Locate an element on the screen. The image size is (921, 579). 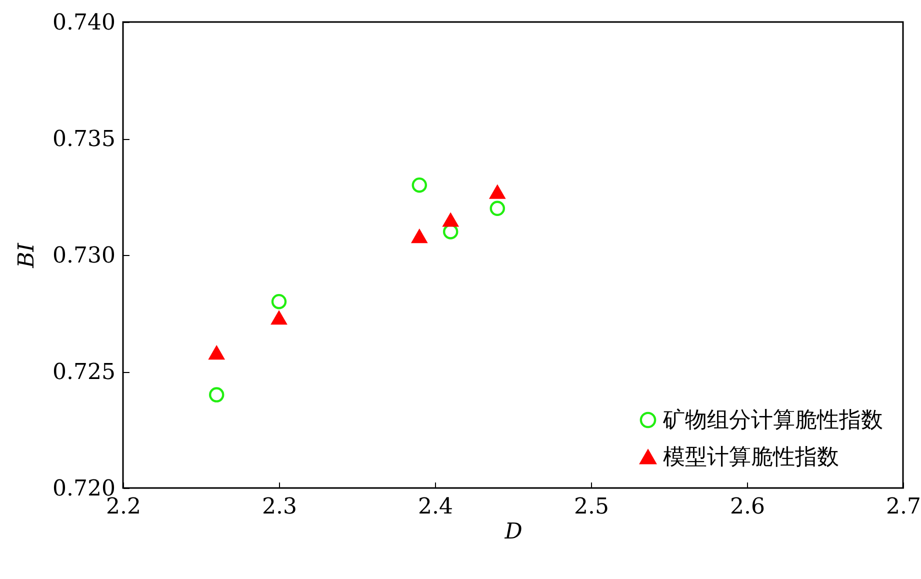
x-axis-title: D is located at coordinates (513, 532).